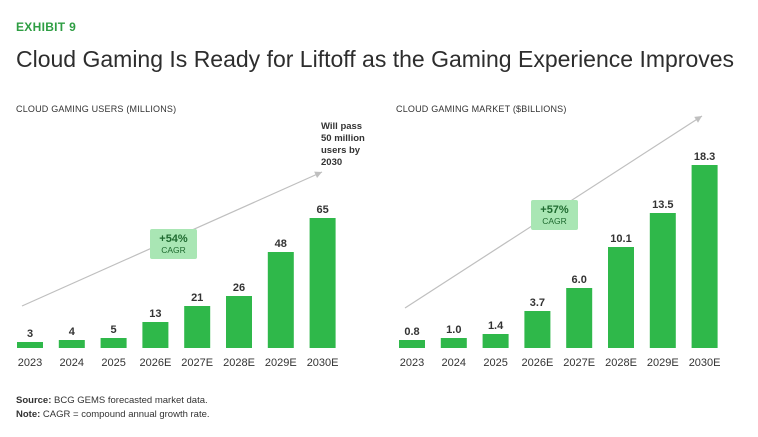 The height and width of the screenshot is (437, 758). I want to click on bar-value-label: 18.3, so click(704, 157).